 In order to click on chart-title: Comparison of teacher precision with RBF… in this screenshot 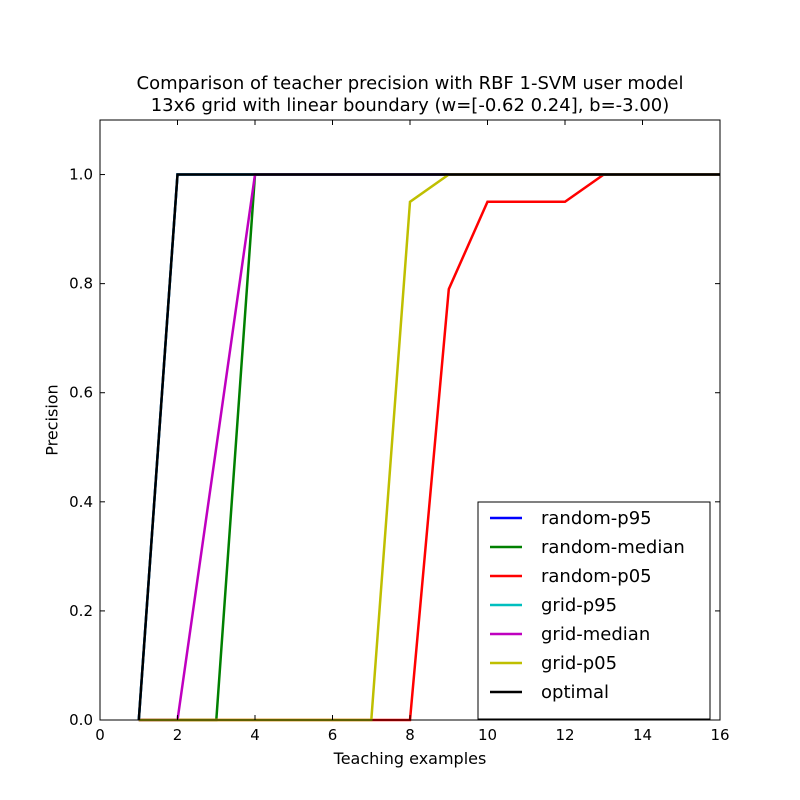, I will do `click(410, 83)`.